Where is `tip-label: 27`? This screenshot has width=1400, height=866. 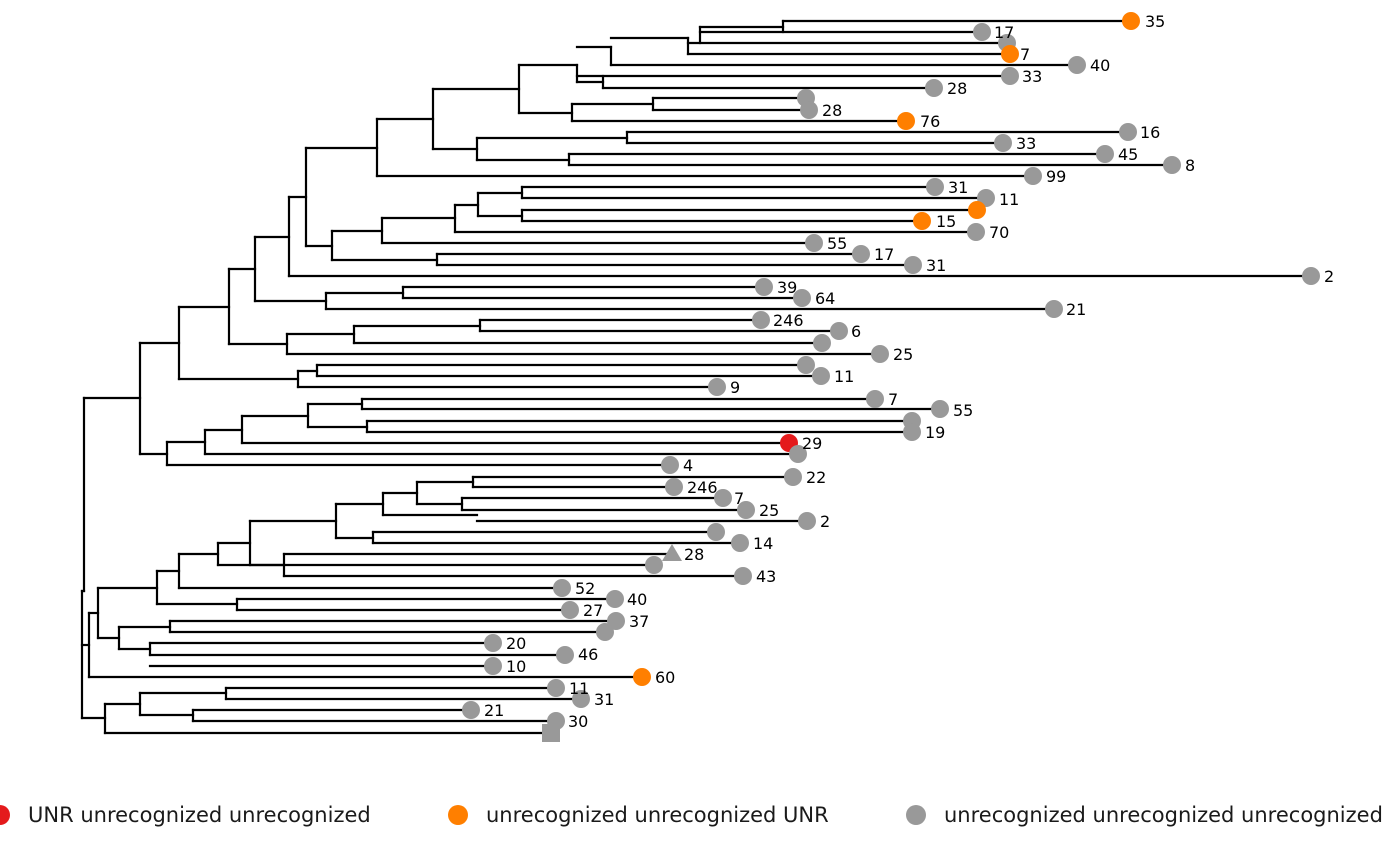 tip-label: 27 is located at coordinates (593, 610).